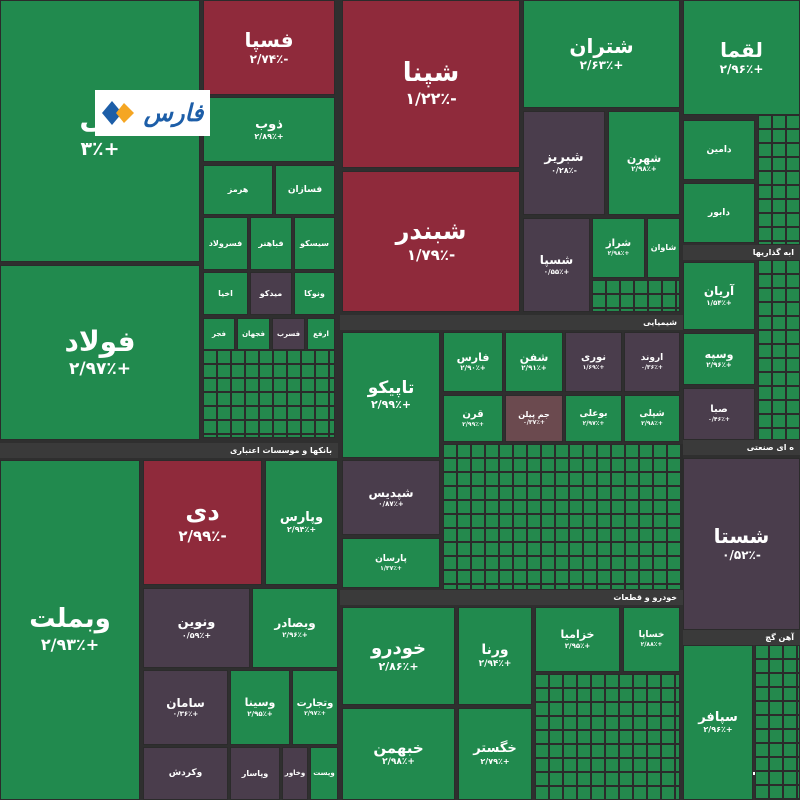 The width and height of the screenshot is (800, 800). I want to click on stock-change: +۲/۹۹٪, so click(473, 424).